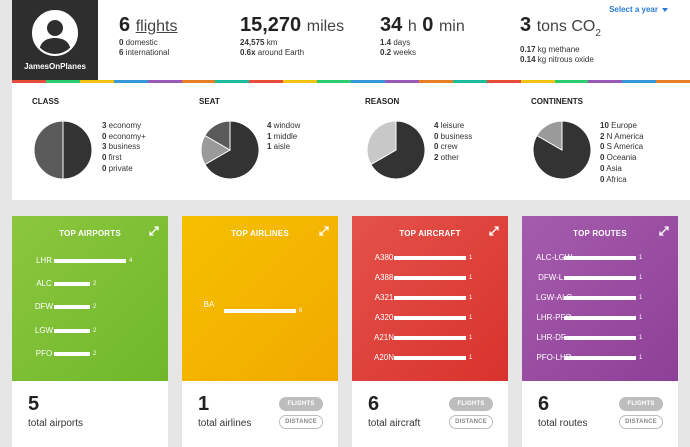  I want to click on airlines-bar-value: 6, so click(301, 311).